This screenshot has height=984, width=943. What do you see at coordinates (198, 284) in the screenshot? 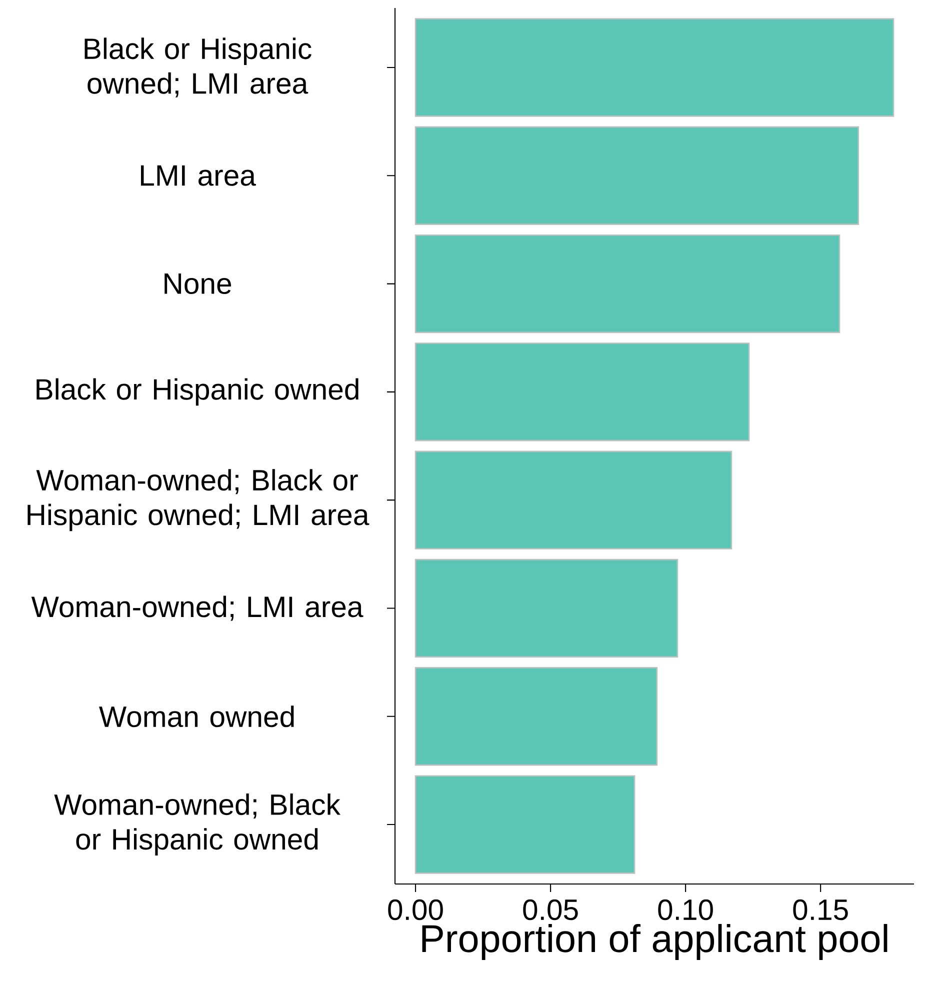
I see `y-tick-label: None` at bounding box center [198, 284].